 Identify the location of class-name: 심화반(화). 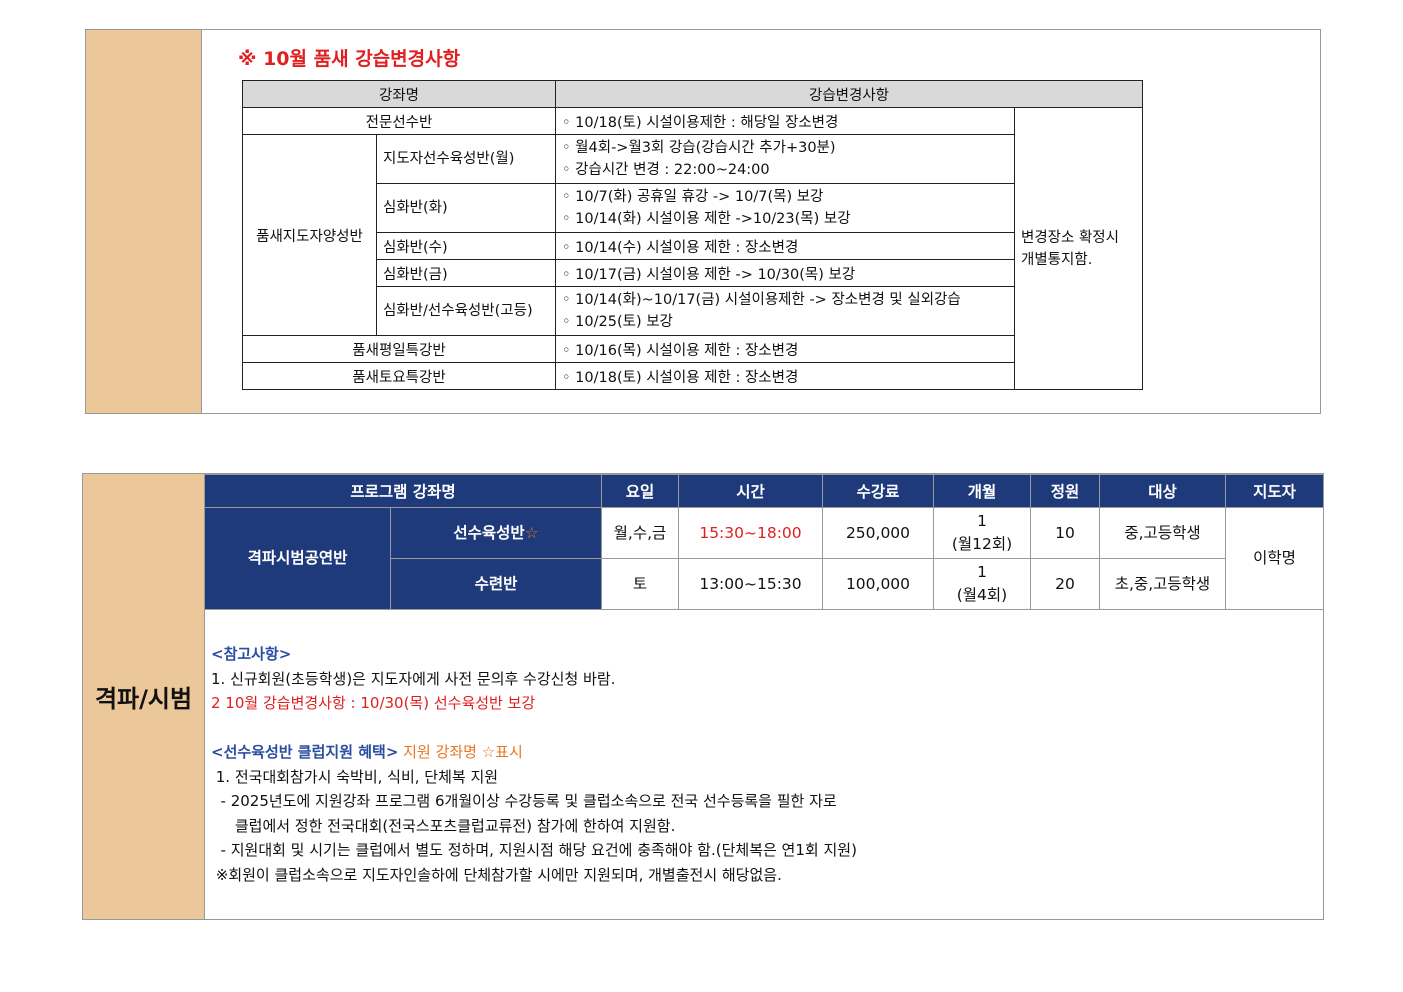
(466, 208).